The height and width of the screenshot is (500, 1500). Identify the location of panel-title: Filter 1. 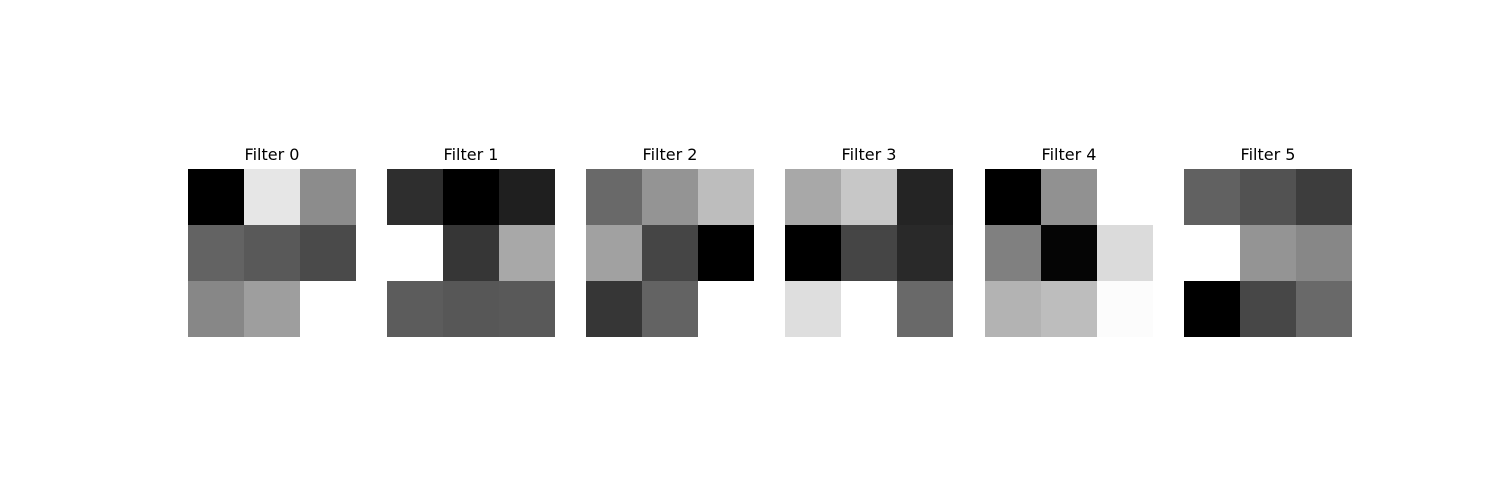
(471, 154).